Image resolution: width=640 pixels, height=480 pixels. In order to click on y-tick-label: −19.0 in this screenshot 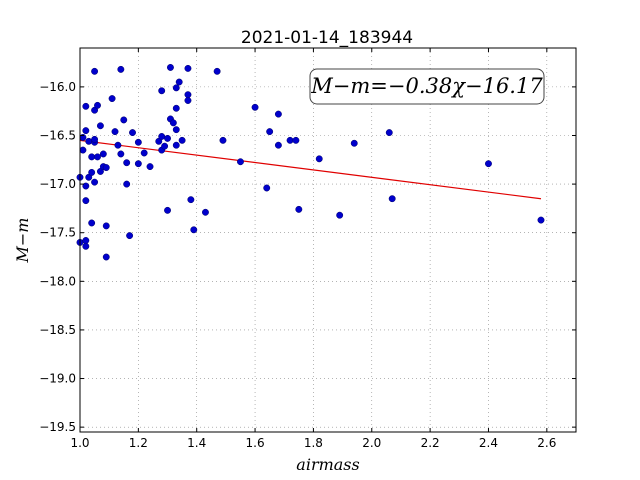, I will do `click(57, 379)`.